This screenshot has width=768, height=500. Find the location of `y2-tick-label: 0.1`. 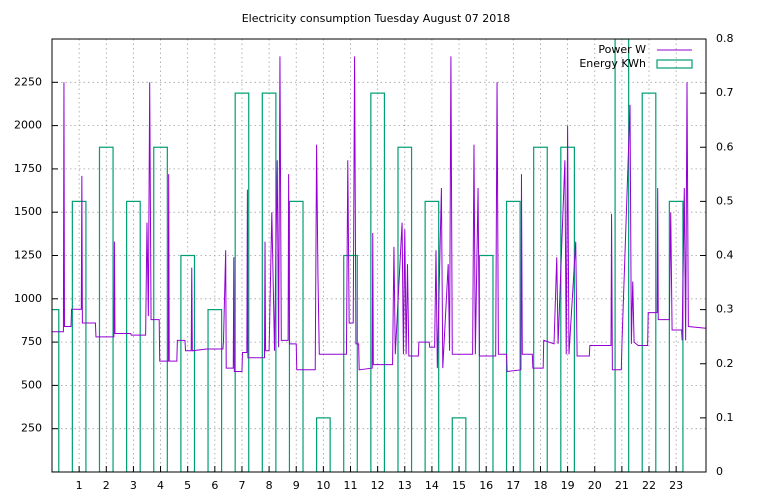

y2-tick-label: 0.1 is located at coordinates (725, 417).